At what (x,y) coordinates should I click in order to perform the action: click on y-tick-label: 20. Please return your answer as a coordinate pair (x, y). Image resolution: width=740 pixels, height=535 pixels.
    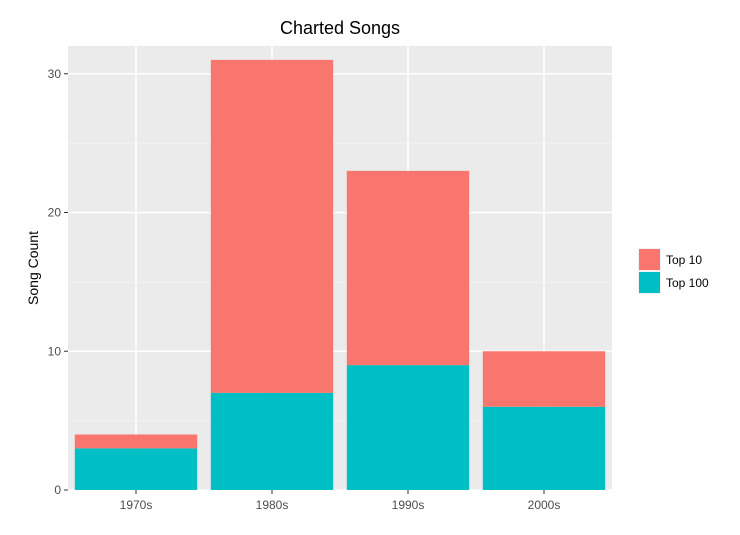
    Looking at the image, I should click on (55, 213).